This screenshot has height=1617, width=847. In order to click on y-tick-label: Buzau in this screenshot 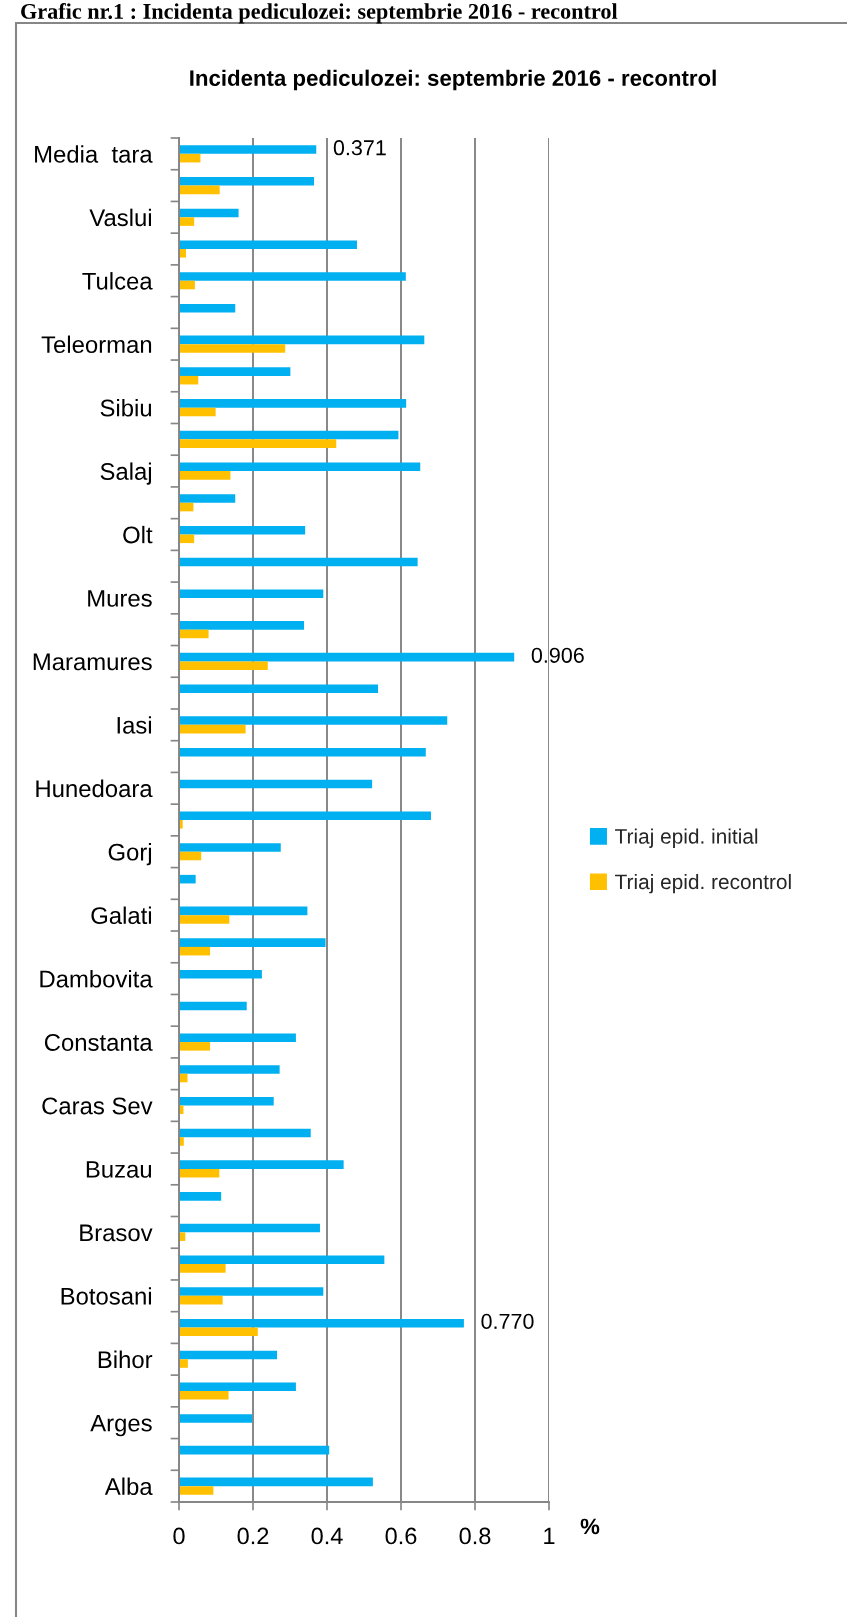, I will do `click(119, 1169)`.